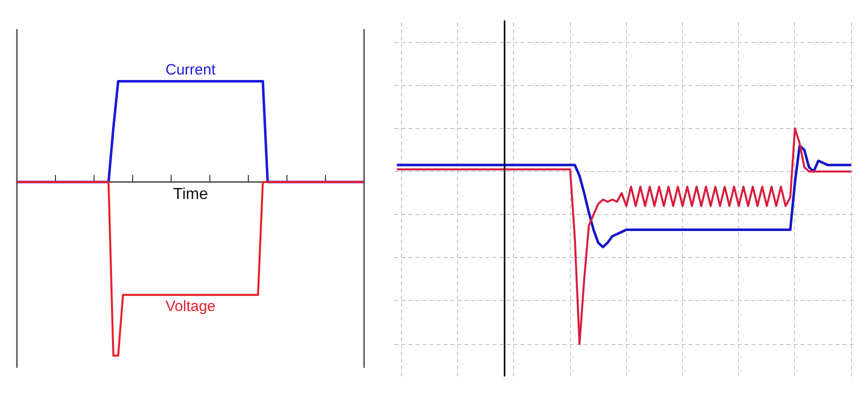 The image size is (867, 396). What do you see at coordinates (190, 69) in the screenshot?
I see `series-label: Current` at bounding box center [190, 69].